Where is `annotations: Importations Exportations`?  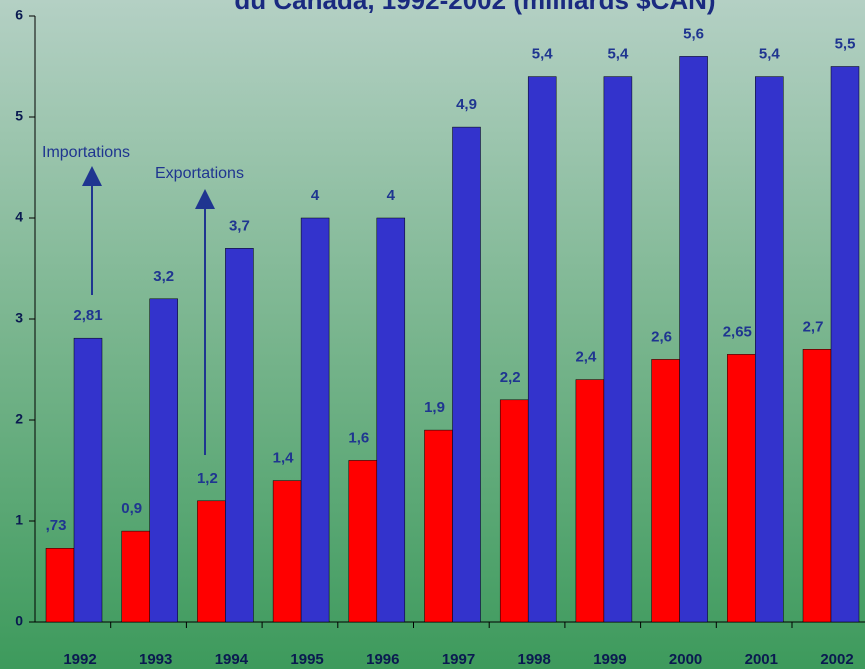 annotations: Importations Exportations is located at coordinates (143, 299).